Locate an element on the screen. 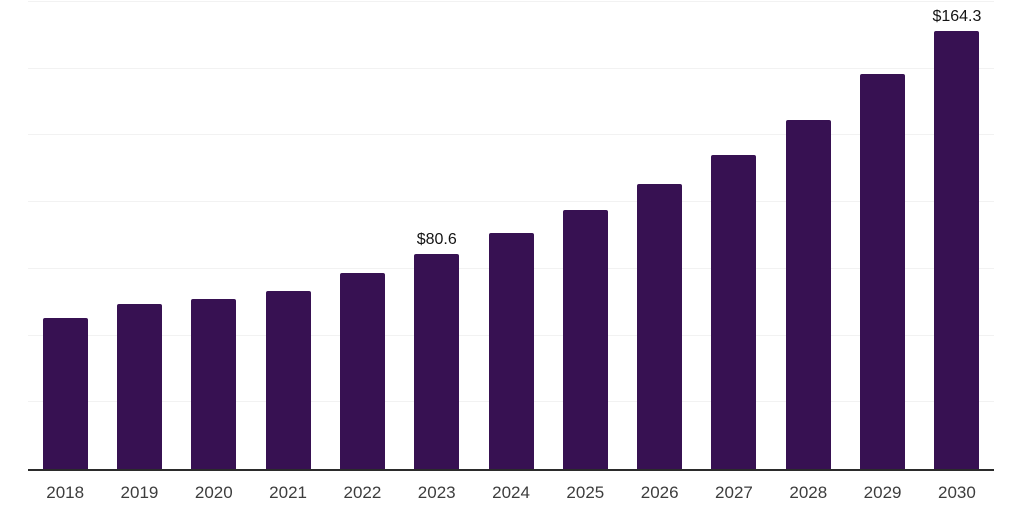 Image resolution: width=1024 pixels, height=512 pixels. bar-column-2029 is located at coordinates (882, 235).